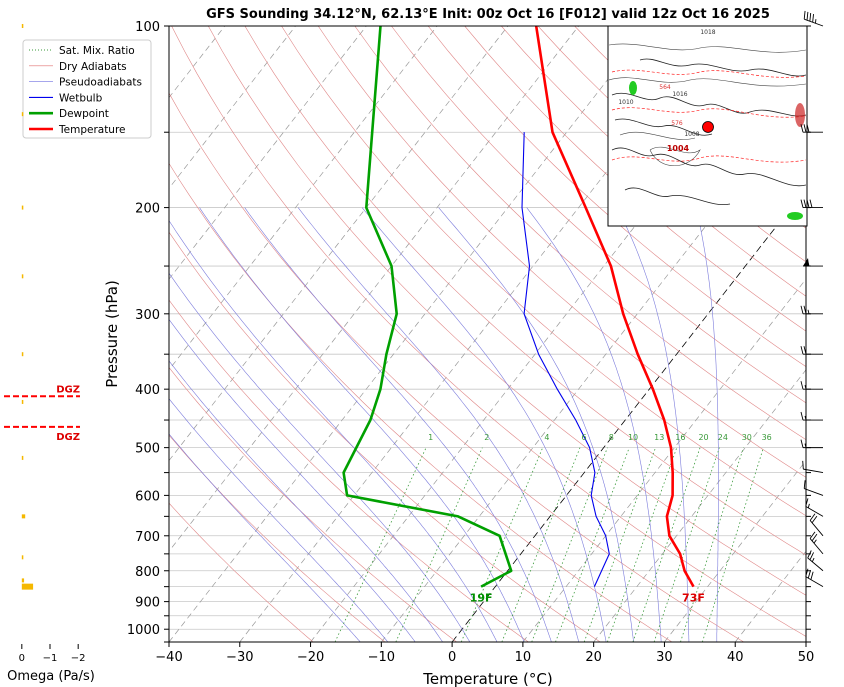 The image size is (844, 687). Describe the element at coordinates (84, 114) in the screenshot. I see `legend-label: Dewpoint` at that location.